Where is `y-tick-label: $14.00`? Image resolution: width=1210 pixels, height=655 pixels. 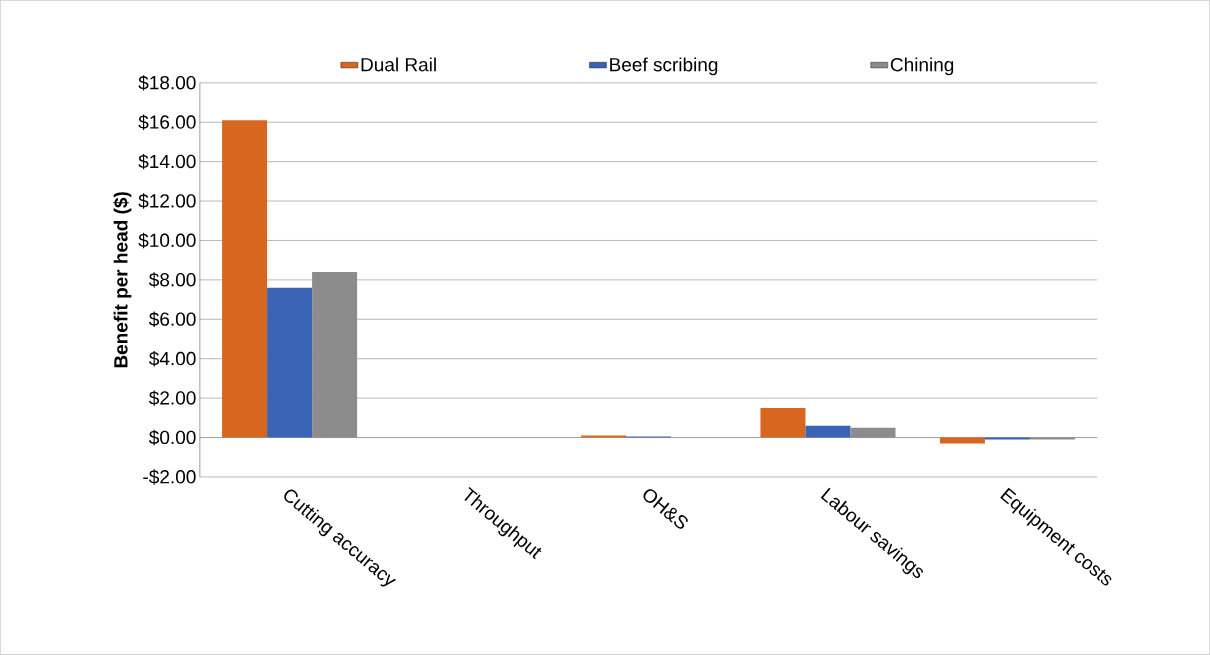 y-tick-label: $14.00 is located at coordinates (167, 162).